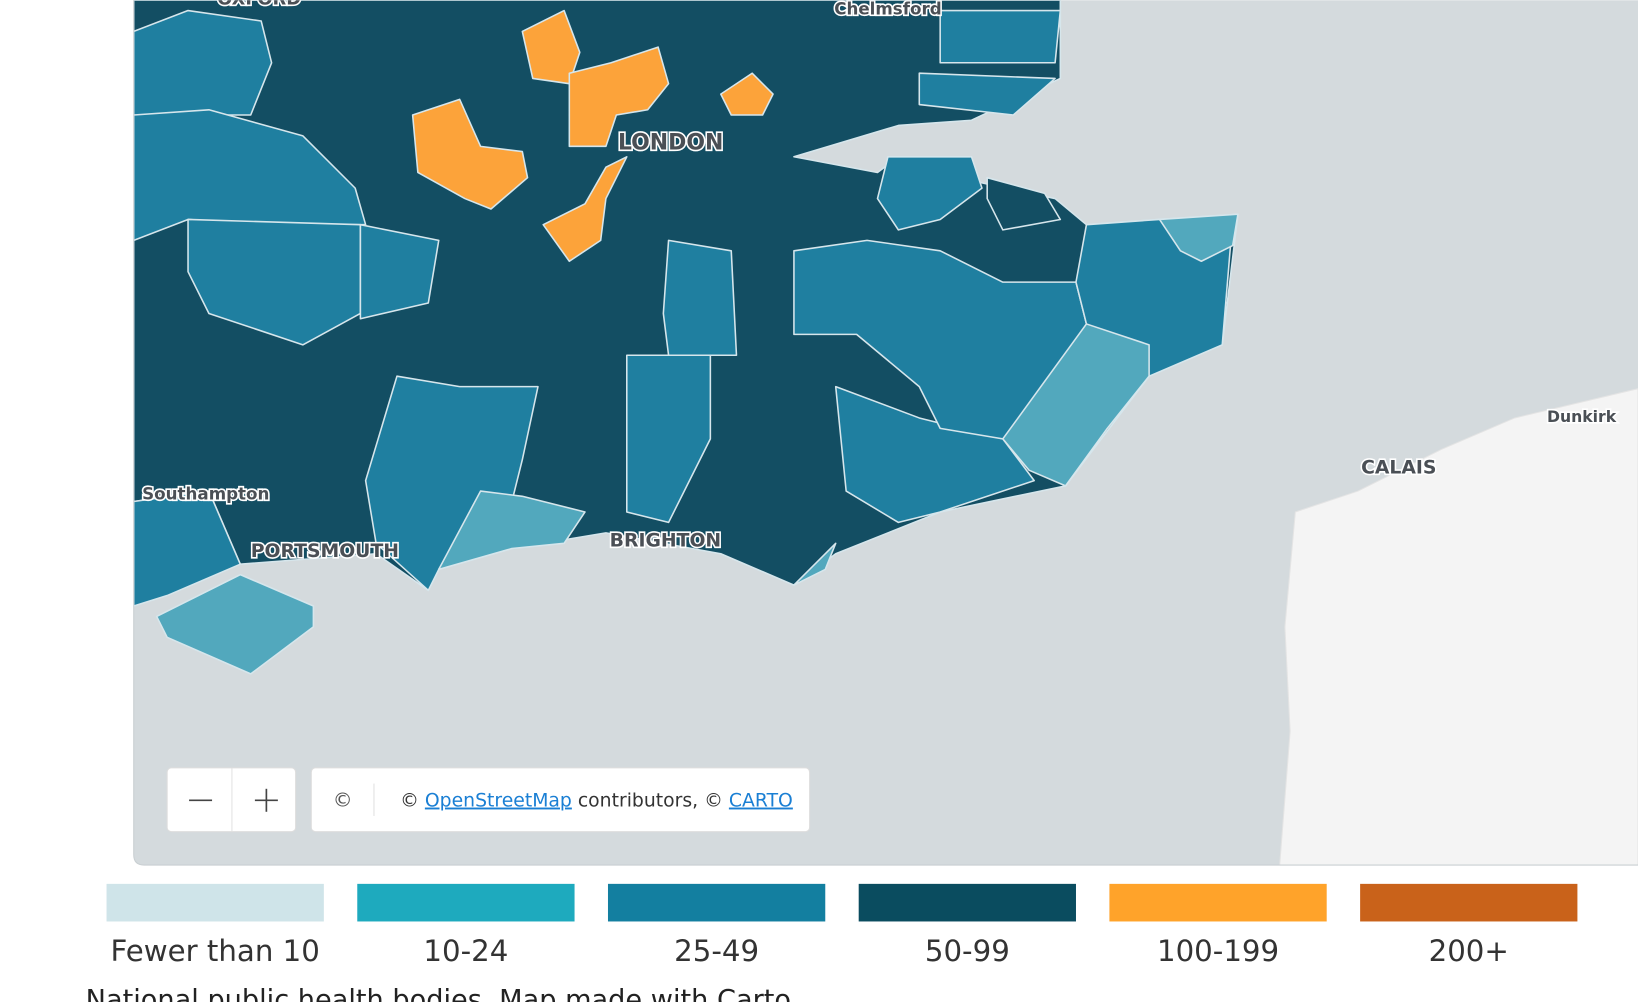 The width and height of the screenshot is (1638, 1002). I want to click on attribution: © © OpenStreetMap contributors, © CARTO, so click(560, 800).